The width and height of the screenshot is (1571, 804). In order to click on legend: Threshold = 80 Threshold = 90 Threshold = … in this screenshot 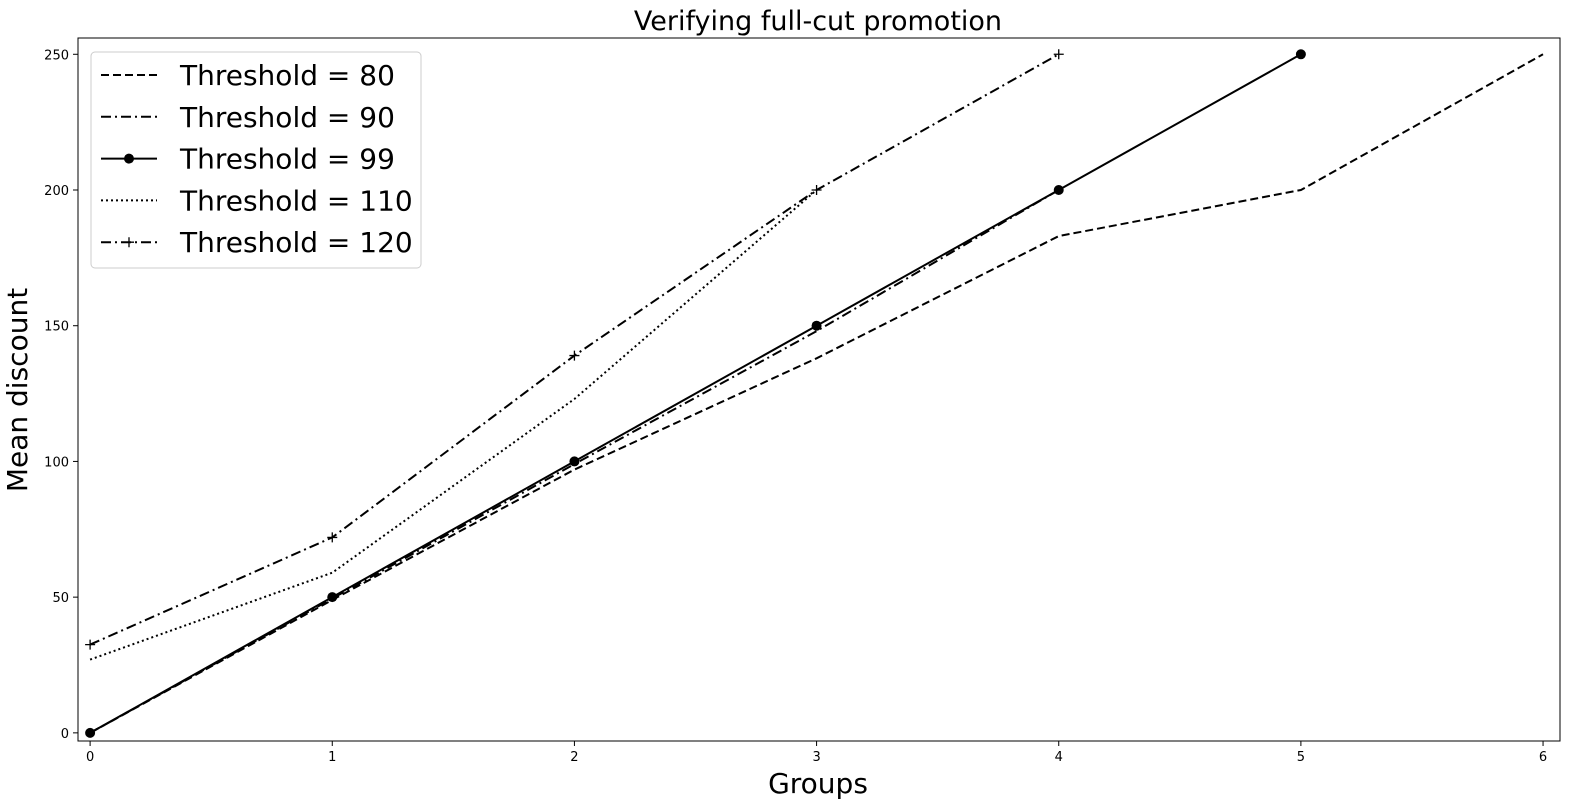, I will do `click(256, 160)`.